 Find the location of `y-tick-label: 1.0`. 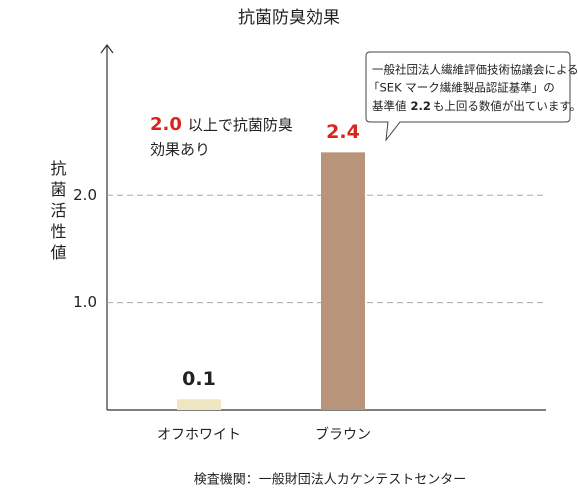

y-tick-label: 1.0 is located at coordinates (85, 302).